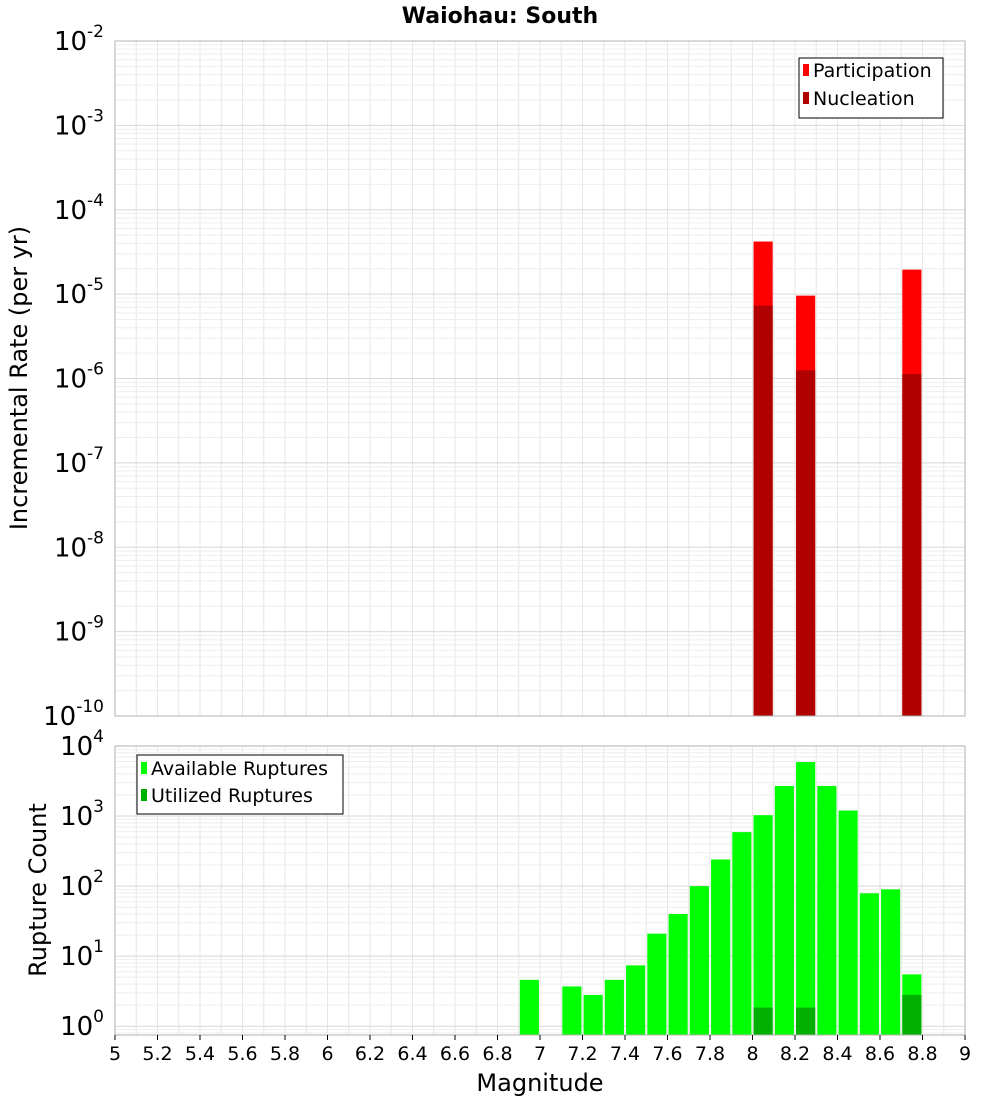 The width and height of the screenshot is (1000, 1100). I want to click on count-y-tick-label: 10³, so click(82, 814).